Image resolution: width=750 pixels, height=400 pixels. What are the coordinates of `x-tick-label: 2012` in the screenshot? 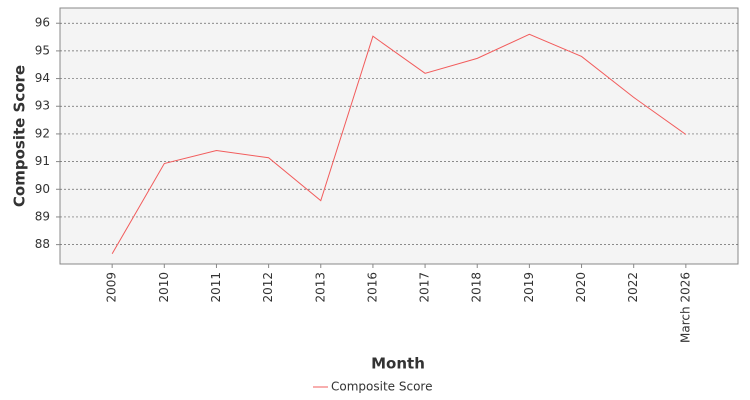 It's located at (268, 287).